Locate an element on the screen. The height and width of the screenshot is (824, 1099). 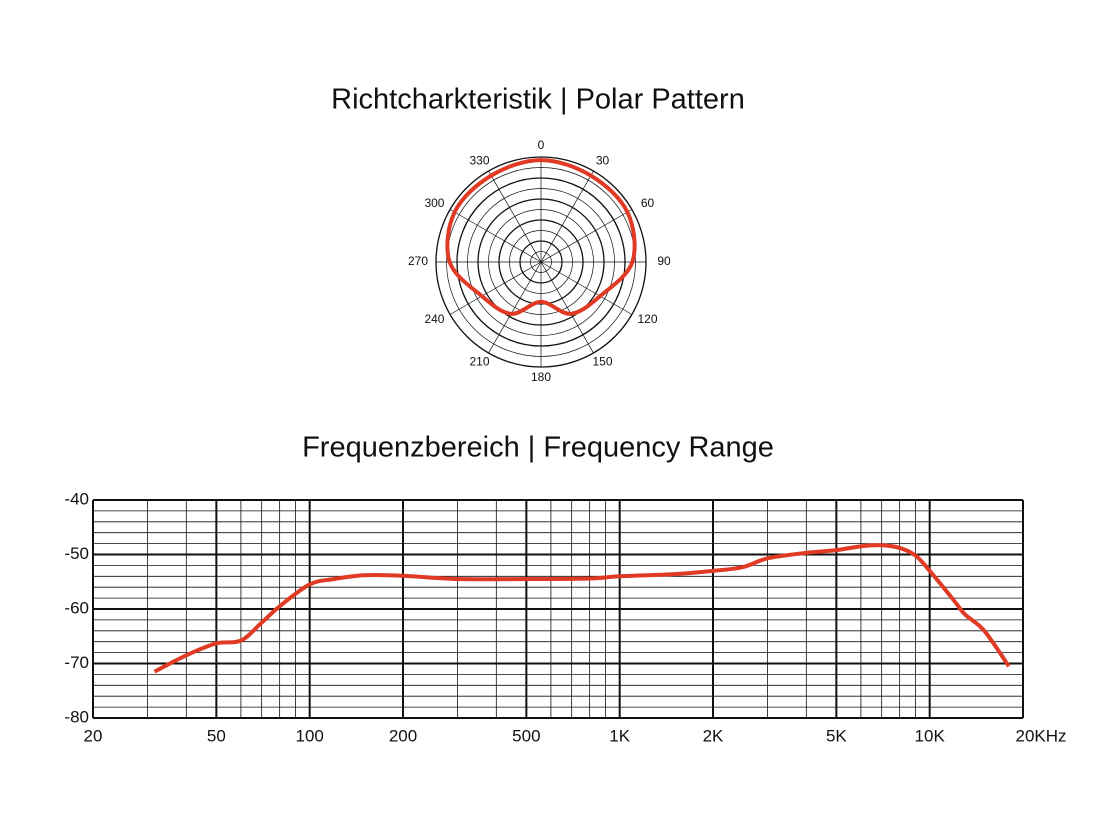
x-tick-label: 200 is located at coordinates (403, 735).